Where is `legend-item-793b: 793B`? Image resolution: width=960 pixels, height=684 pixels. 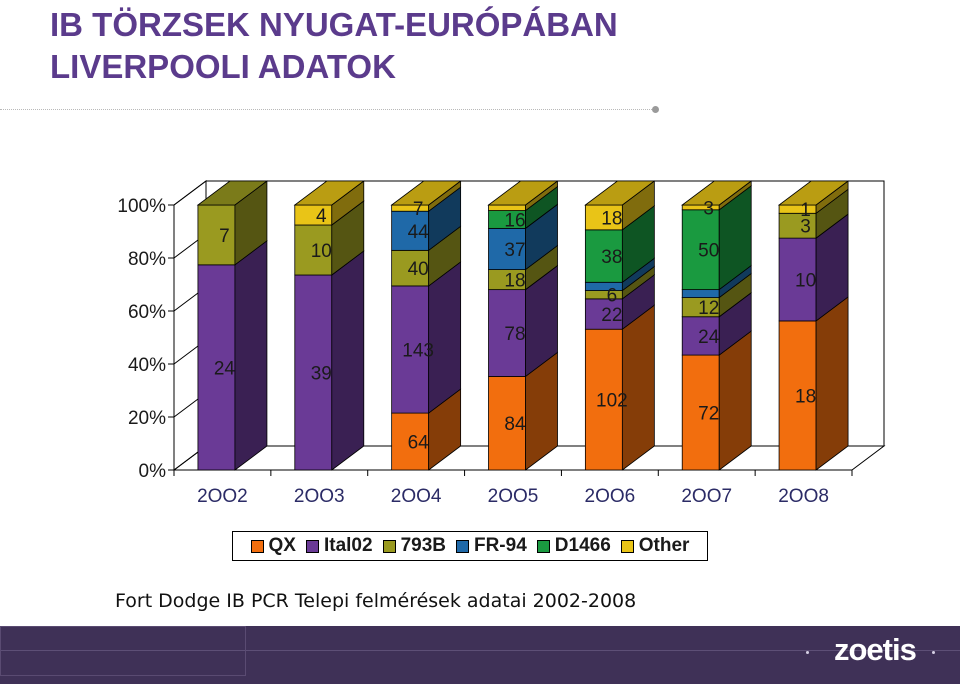
legend-item-793b: 793B is located at coordinates (414, 546).